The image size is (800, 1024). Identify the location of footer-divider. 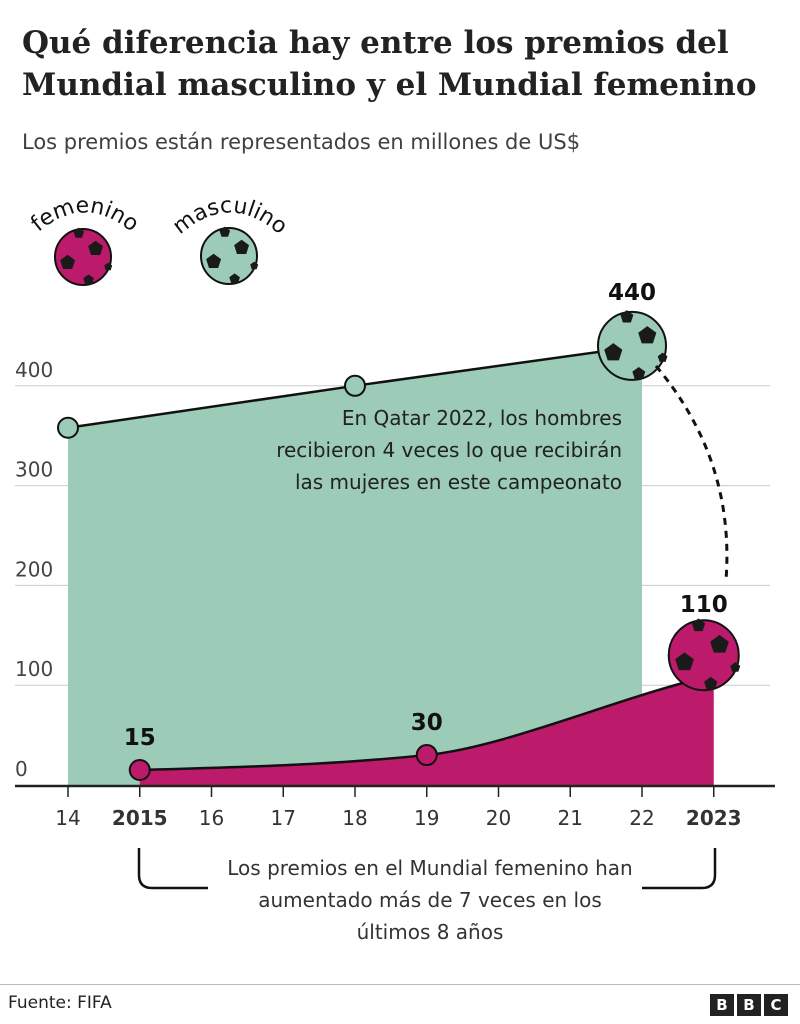
(400, 984).